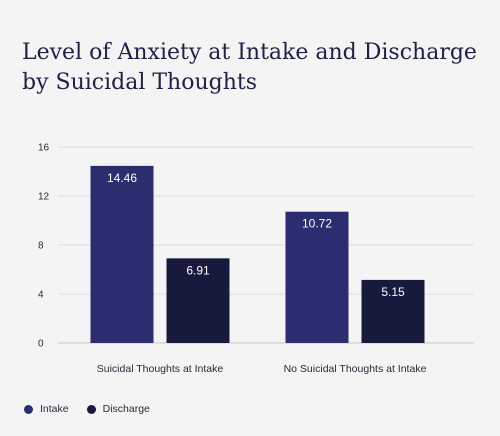 The width and height of the screenshot is (500, 436). Describe the element at coordinates (198, 270) in the screenshot. I see `data-label: 6.91` at that location.